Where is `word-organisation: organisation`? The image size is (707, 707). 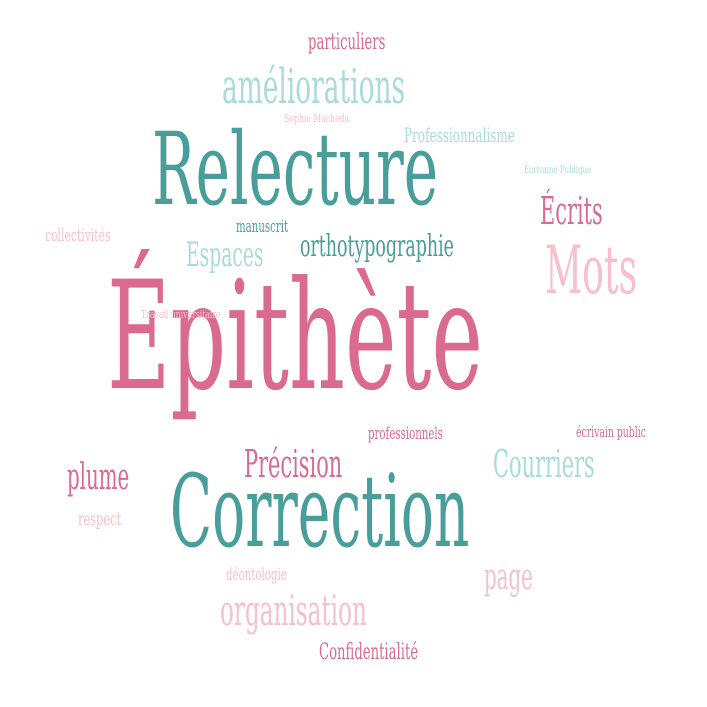 word-organisation: organisation is located at coordinates (293, 610).